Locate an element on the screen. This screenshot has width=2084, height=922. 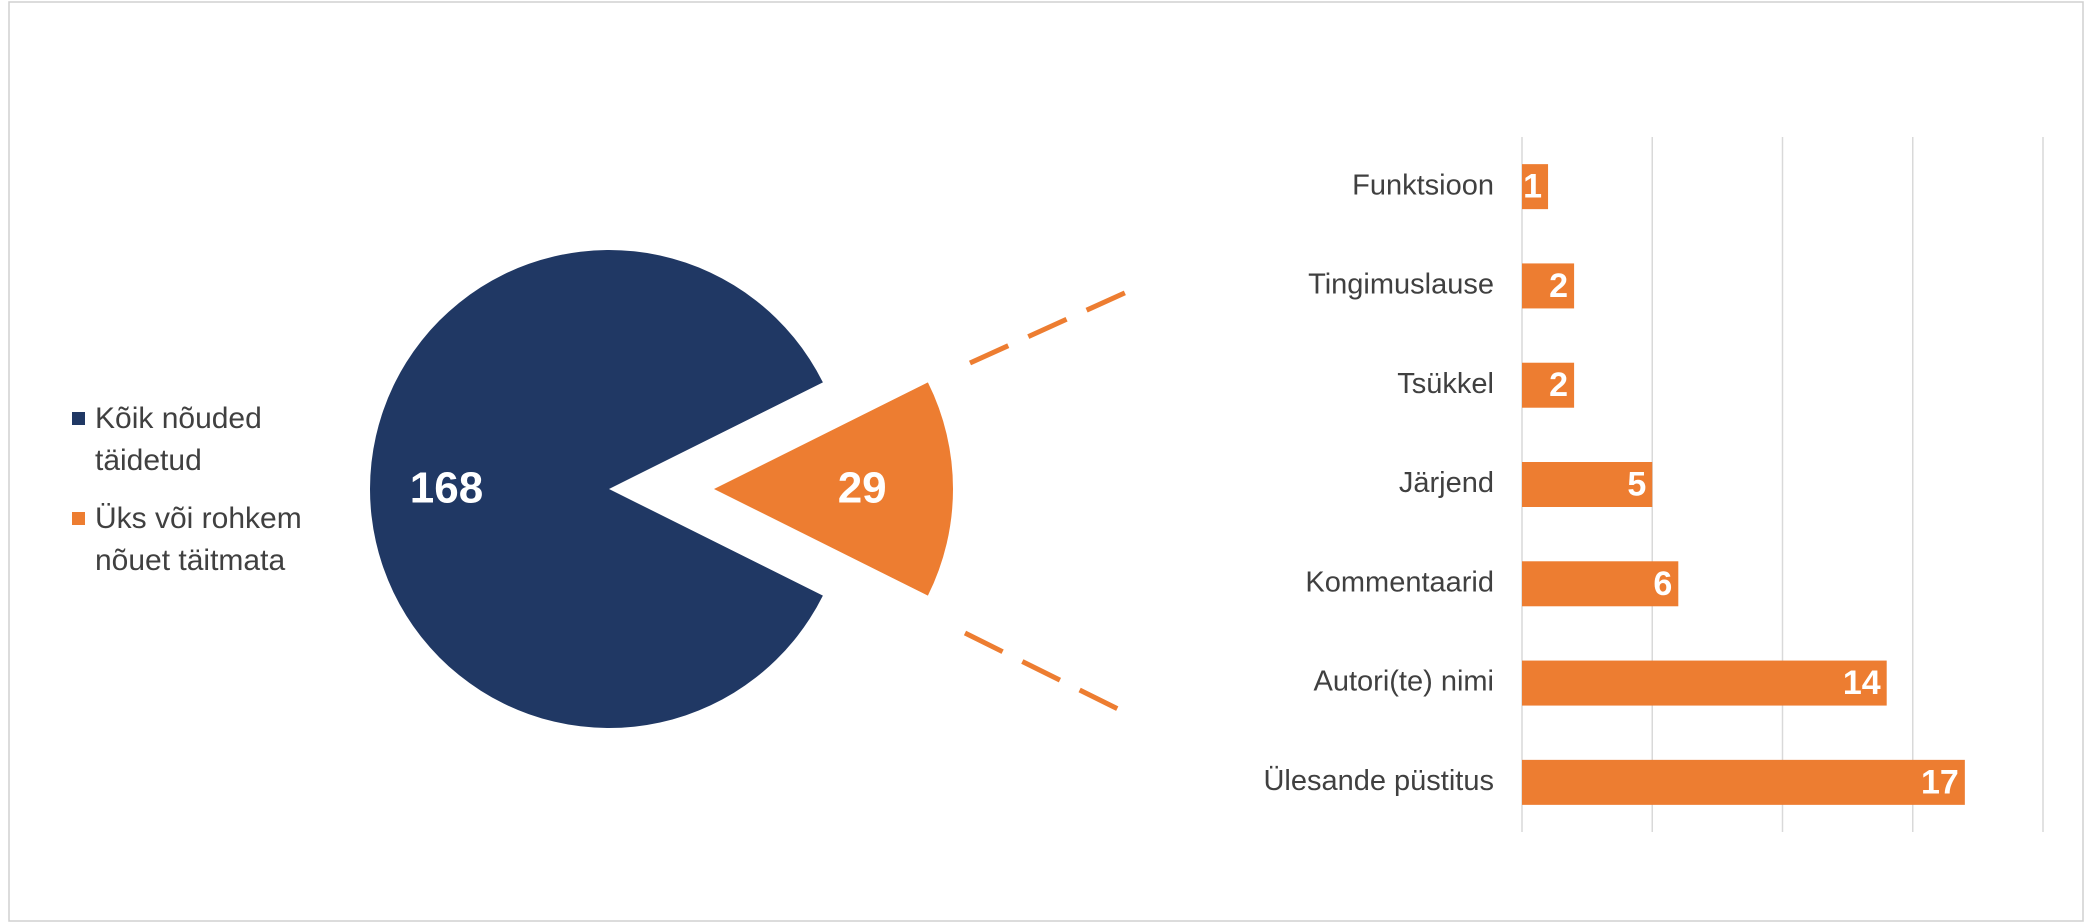
y-tick-label: Järjend is located at coordinates (1446, 483).